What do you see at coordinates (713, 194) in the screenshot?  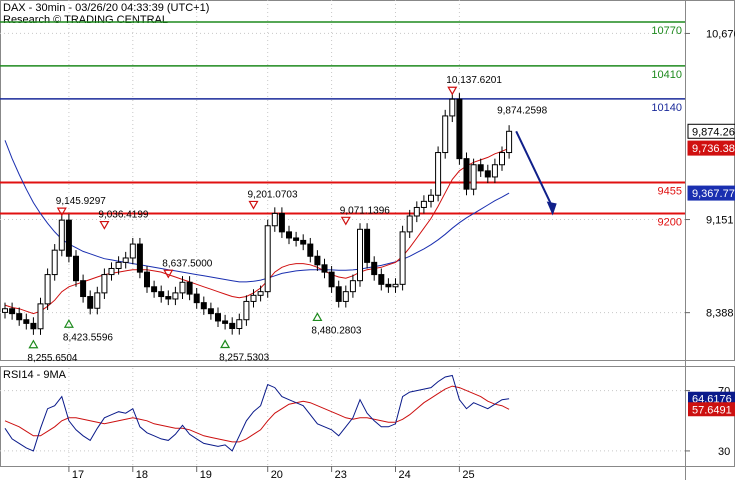 I see `last-value-text-ma_slow: 9,367.77` at bounding box center [713, 194].